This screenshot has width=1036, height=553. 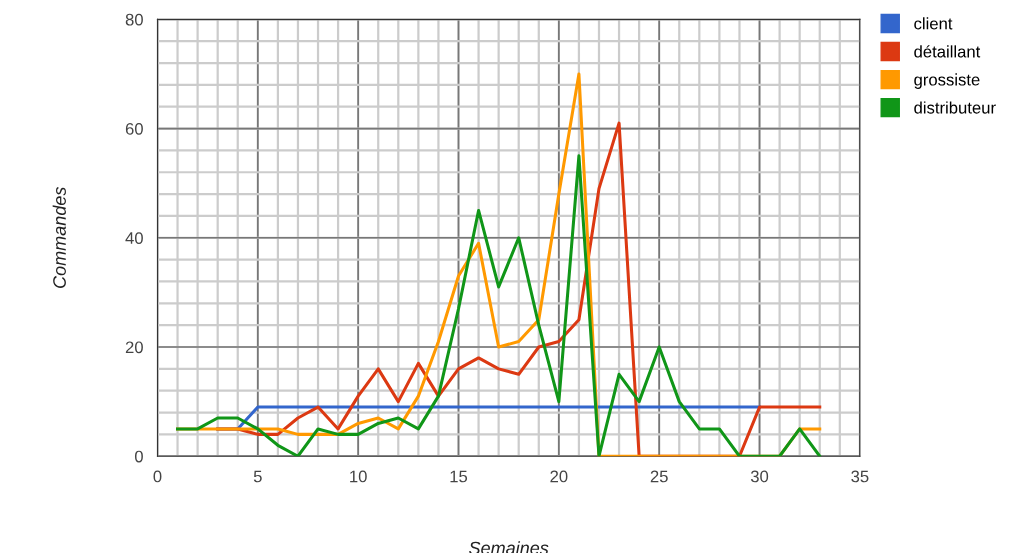 What do you see at coordinates (157, 476) in the screenshot?
I see `x-tick-label: 0` at bounding box center [157, 476].